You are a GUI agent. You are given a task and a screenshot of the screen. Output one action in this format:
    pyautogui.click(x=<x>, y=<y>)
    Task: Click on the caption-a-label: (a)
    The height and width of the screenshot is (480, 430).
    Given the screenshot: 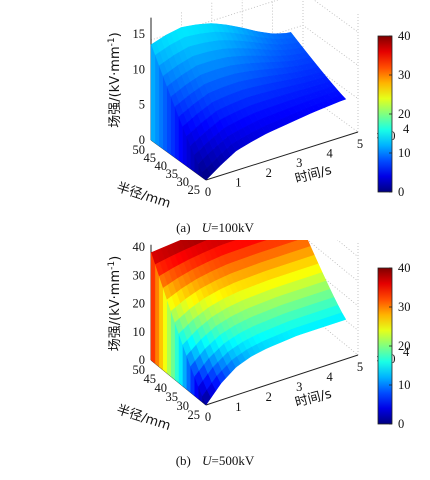 What is the action you would take?
    pyautogui.click(x=183, y=227)
    